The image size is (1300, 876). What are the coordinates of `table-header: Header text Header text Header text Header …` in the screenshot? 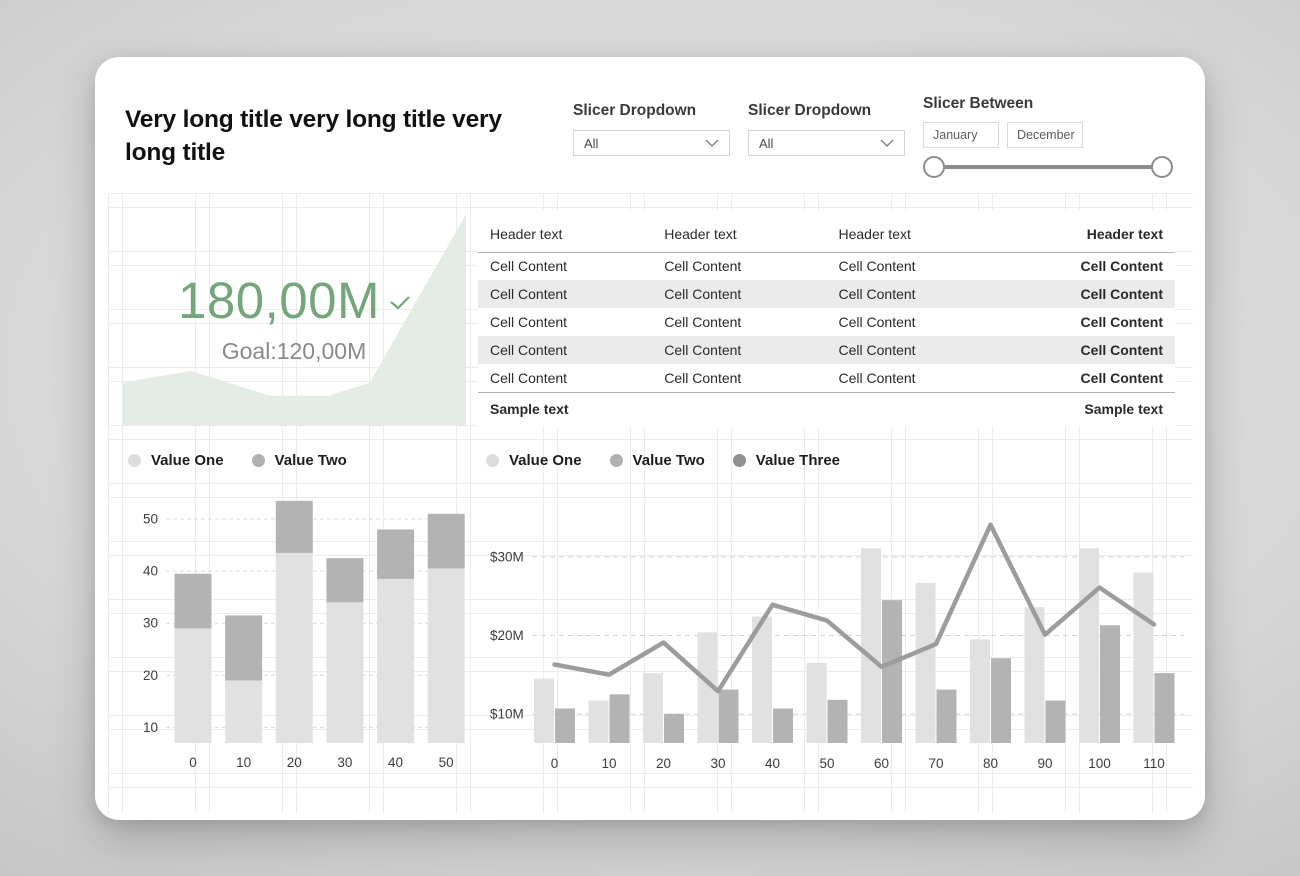 It's located at (826, 231).